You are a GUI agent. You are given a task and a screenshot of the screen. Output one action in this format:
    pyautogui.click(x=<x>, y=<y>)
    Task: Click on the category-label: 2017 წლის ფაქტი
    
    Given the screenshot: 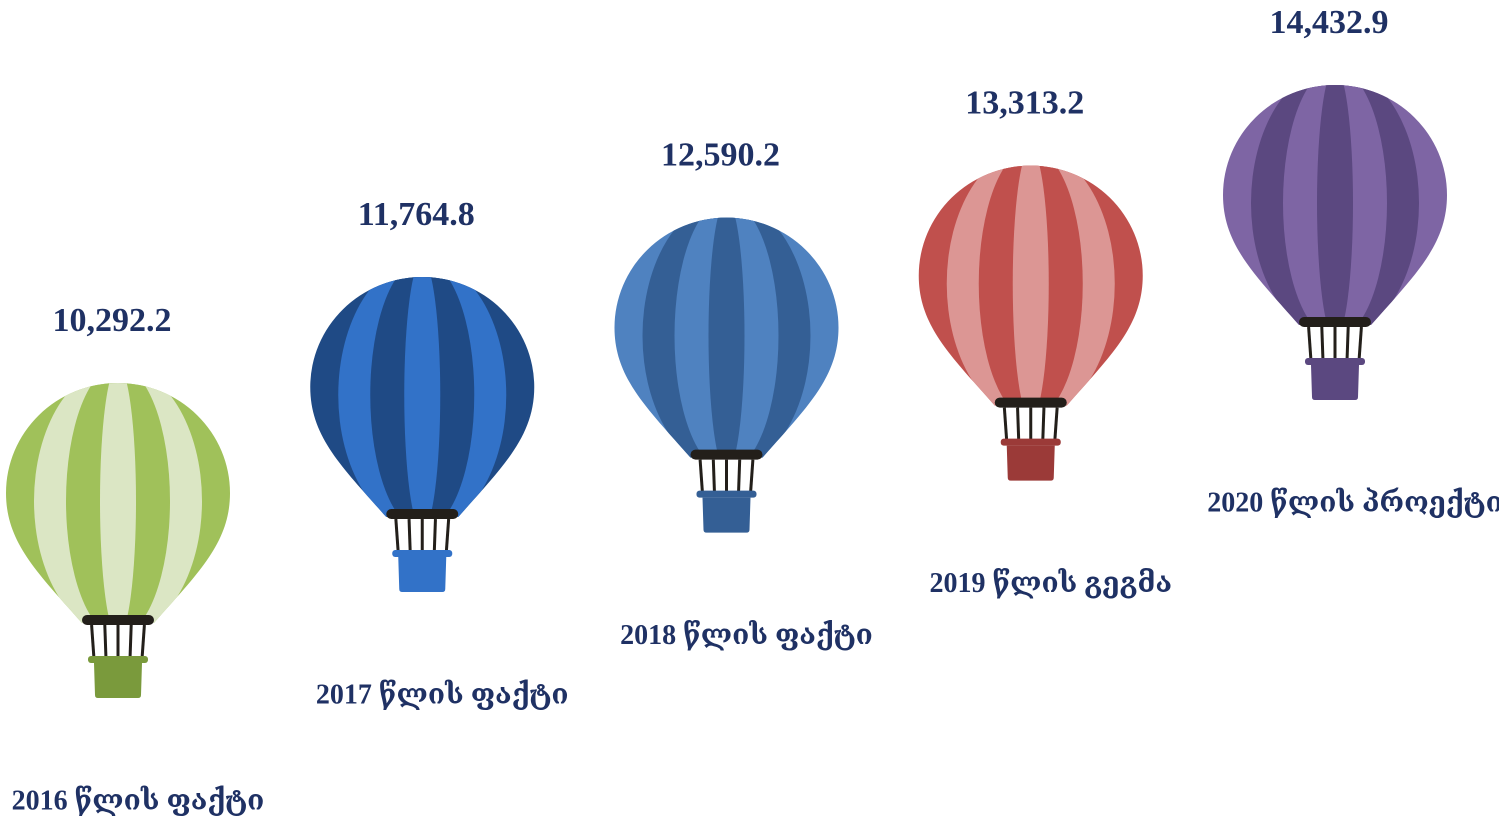 What is the action you would take?
    pyautogui.click(x=442, y=694)
    